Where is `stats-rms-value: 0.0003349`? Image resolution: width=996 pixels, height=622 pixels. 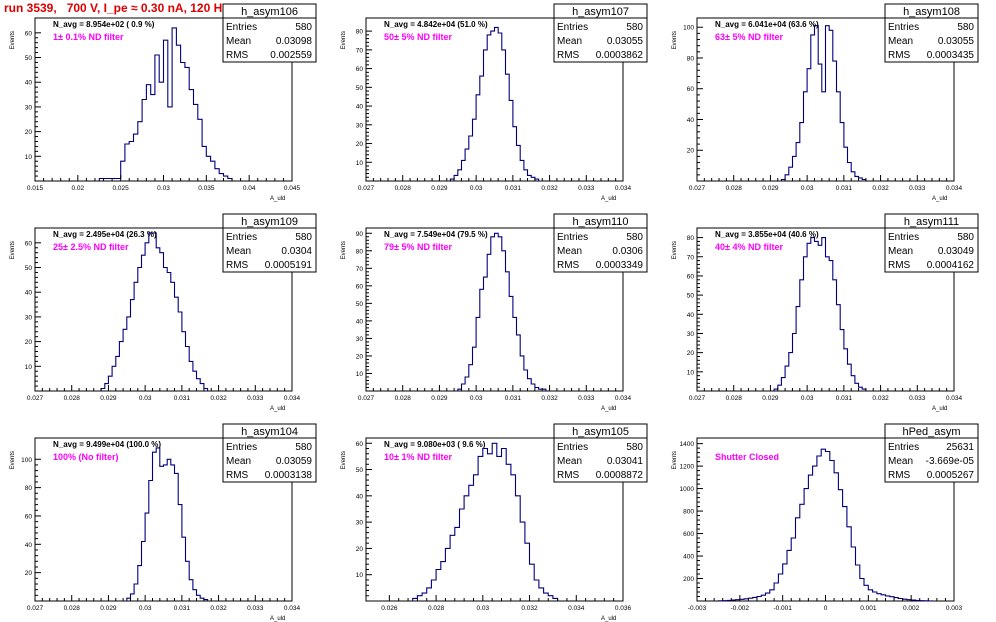 stats-rms-value: 0.0003349 is located at coordinates (620, 265).